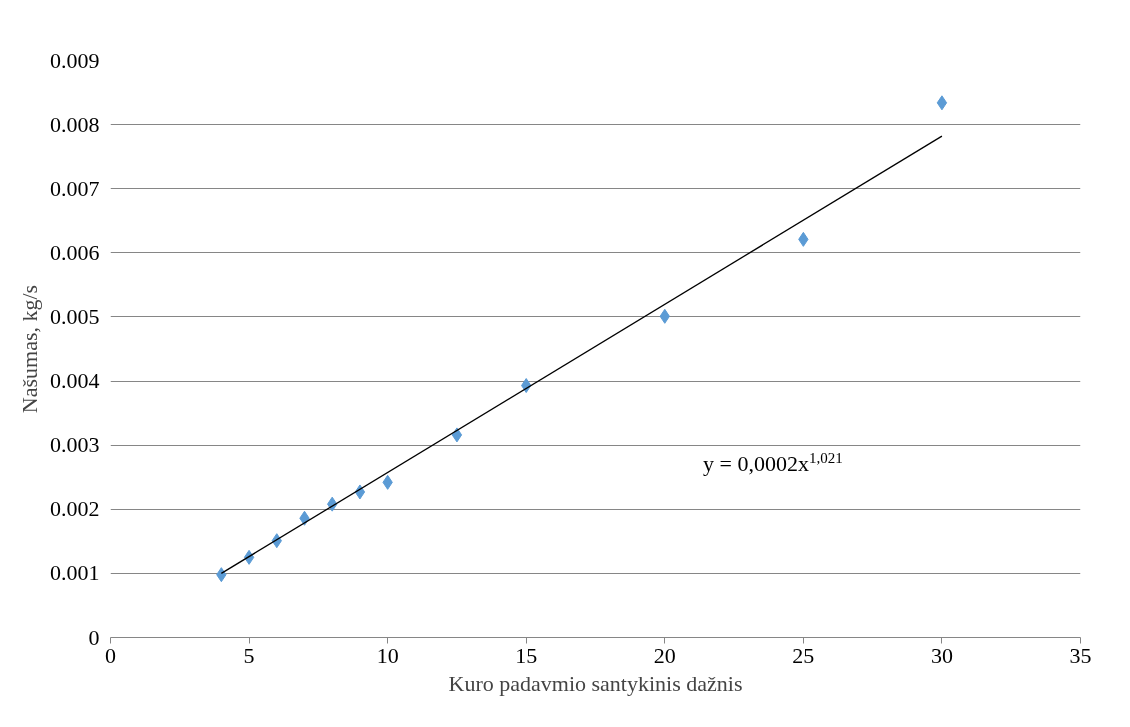 This screenshot has width=1130, height=727. Describe the element at coordinates (1080, 655) in the screenshot. I see `x-tick-label: 35` at that location.